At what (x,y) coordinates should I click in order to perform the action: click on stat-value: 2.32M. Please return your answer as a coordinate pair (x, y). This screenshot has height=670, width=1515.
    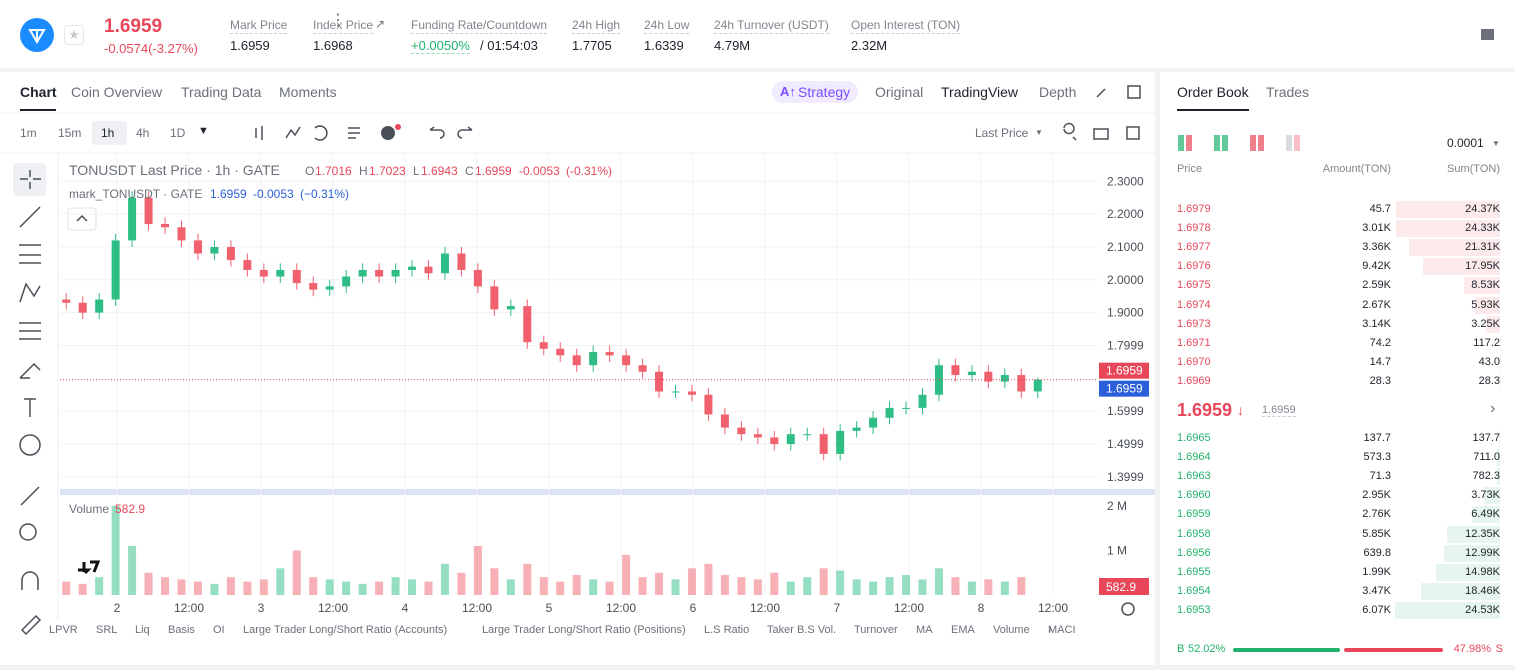
    Looking at the image, I should click on (869, 45).